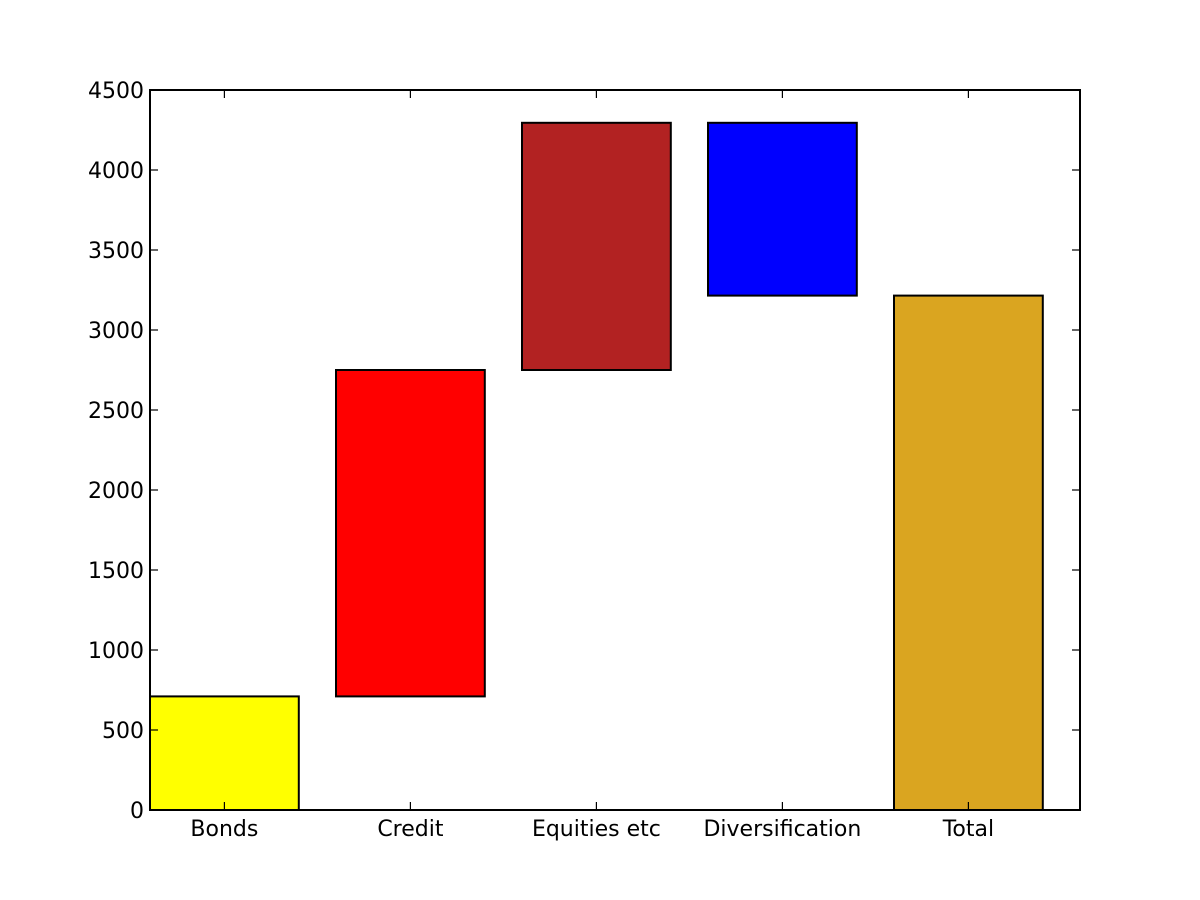 The image size is (1200, 900). Describe the element at coordinates (116, 491) in the screenshot. I see `y-tick-label: 2000` at that location.